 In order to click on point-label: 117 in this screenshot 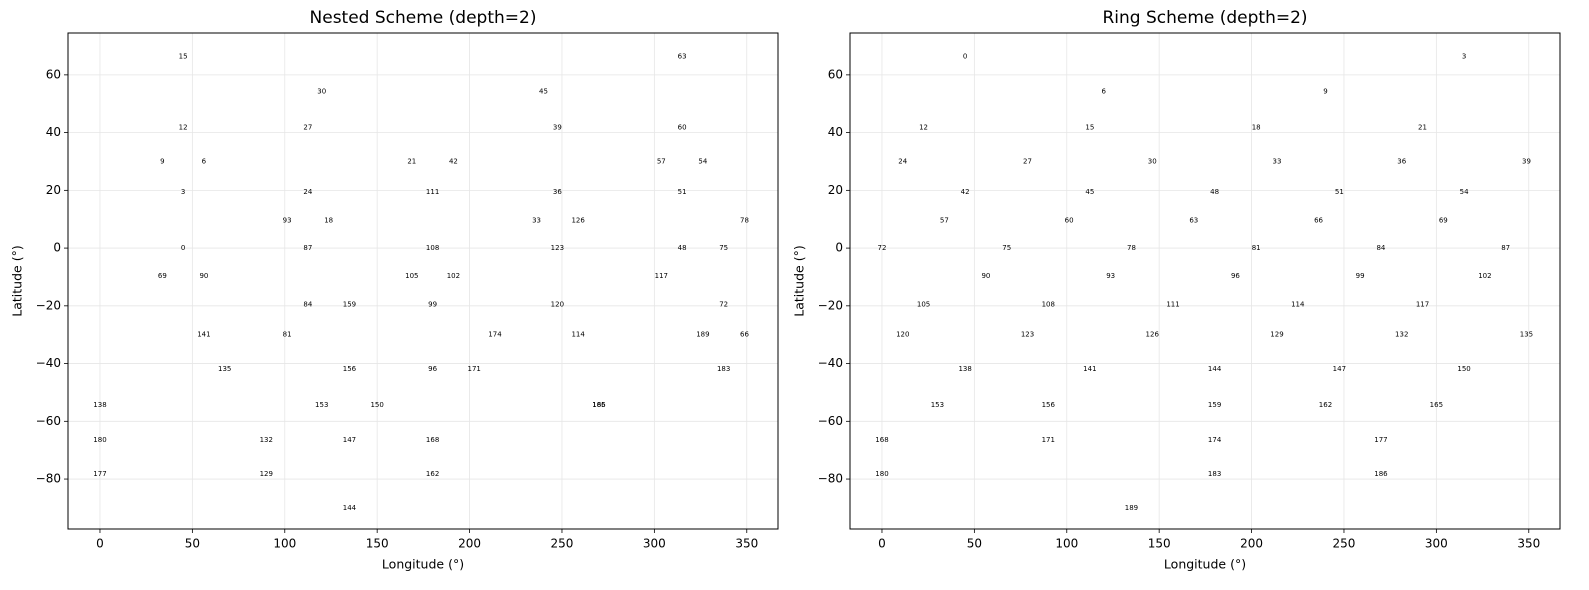, I will do `click(1422, 304)`.